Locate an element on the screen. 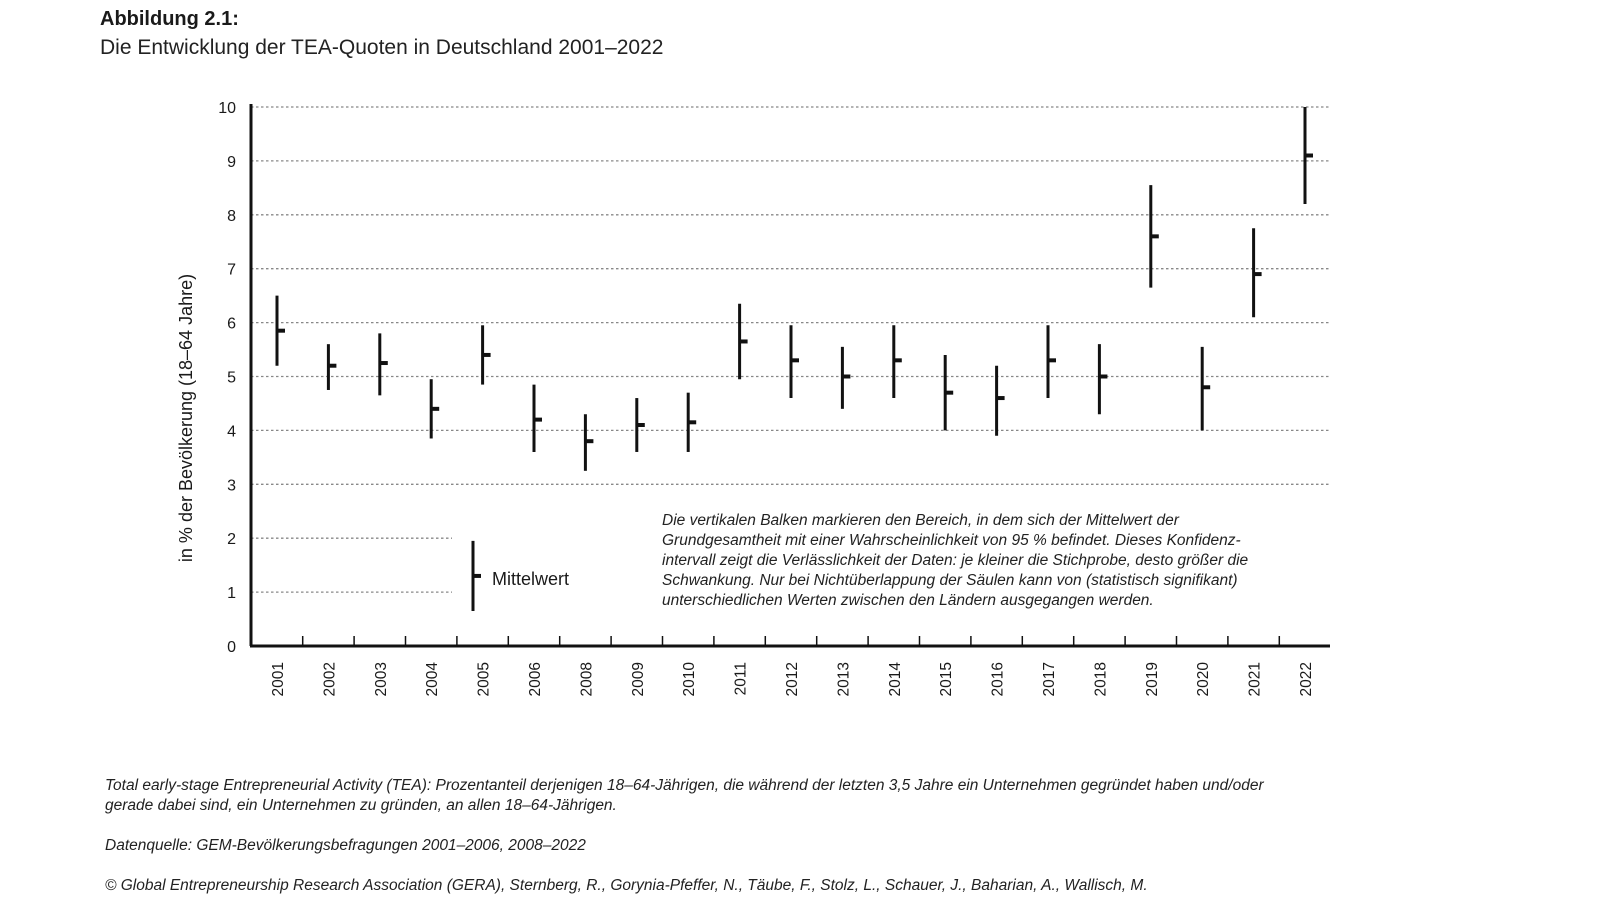  x-tick-label: 2021 is located at coordinates (1255, 679).